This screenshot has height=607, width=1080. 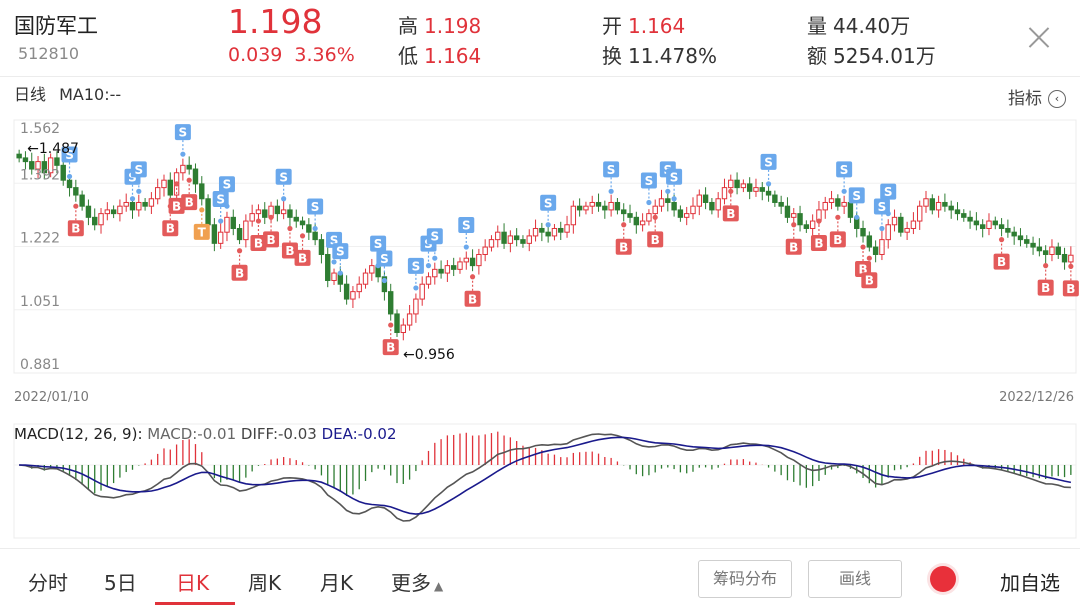 I want to click on fund-code: 512810, so click(x=49, y=53).